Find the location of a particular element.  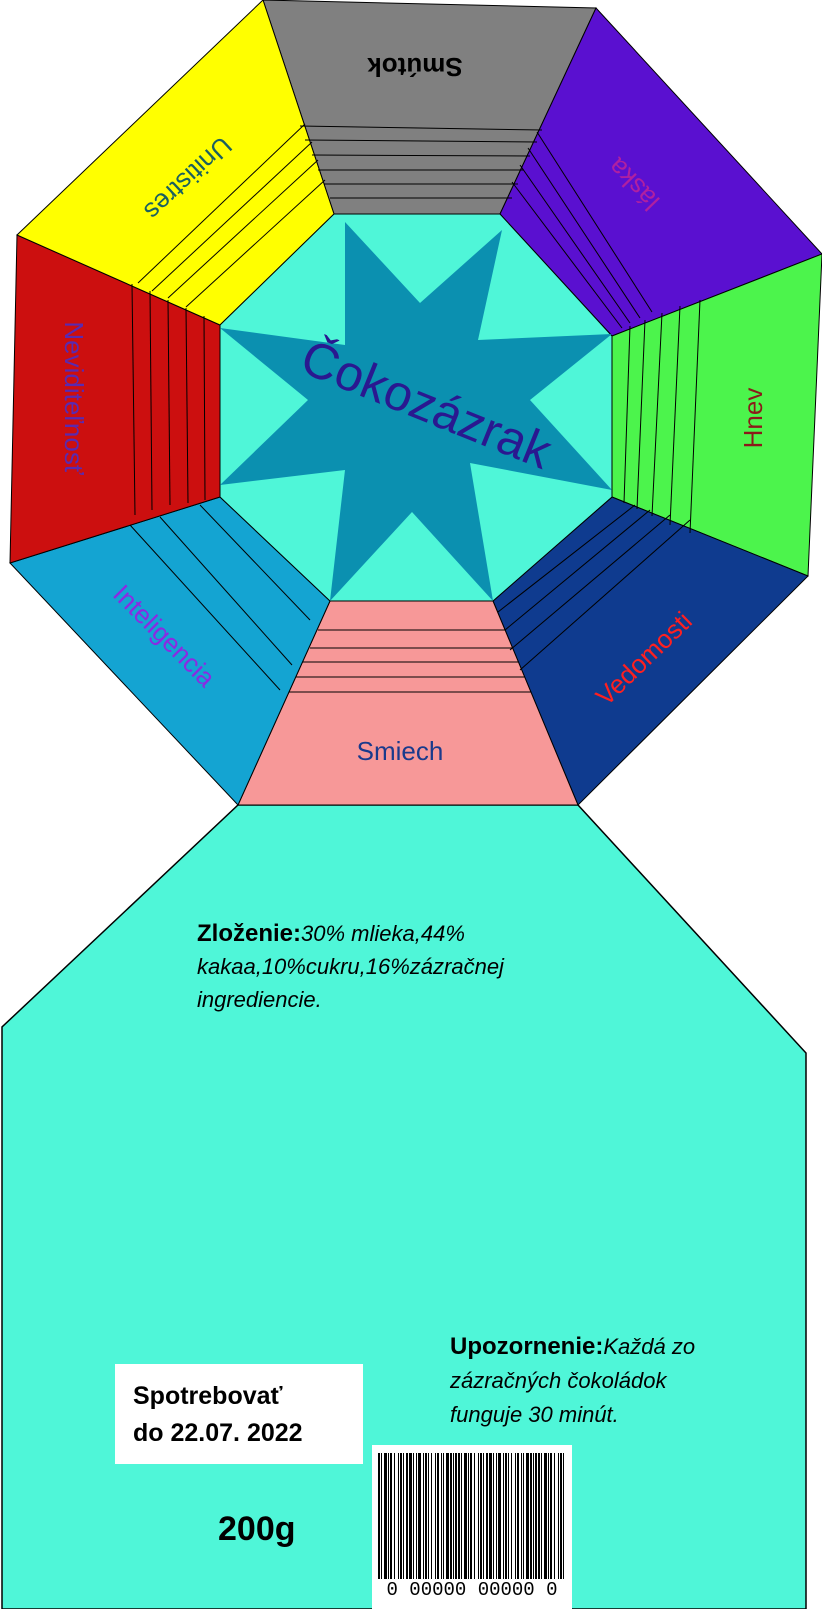

composition-heading: Zloženie: is located at coordinates (249, 933).